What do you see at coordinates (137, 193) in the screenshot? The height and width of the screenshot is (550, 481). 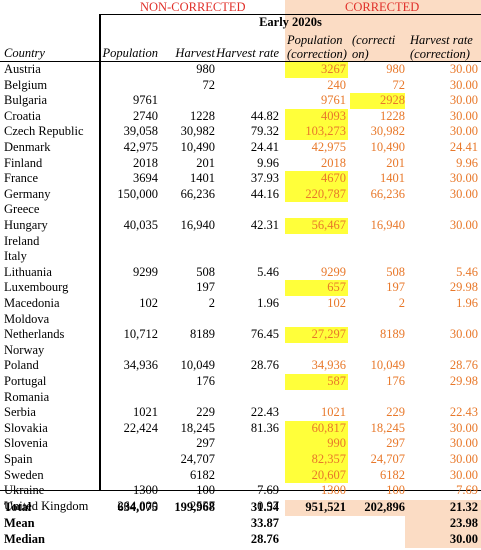 I see `cell: 150,000` at bounding box center [137, 193].